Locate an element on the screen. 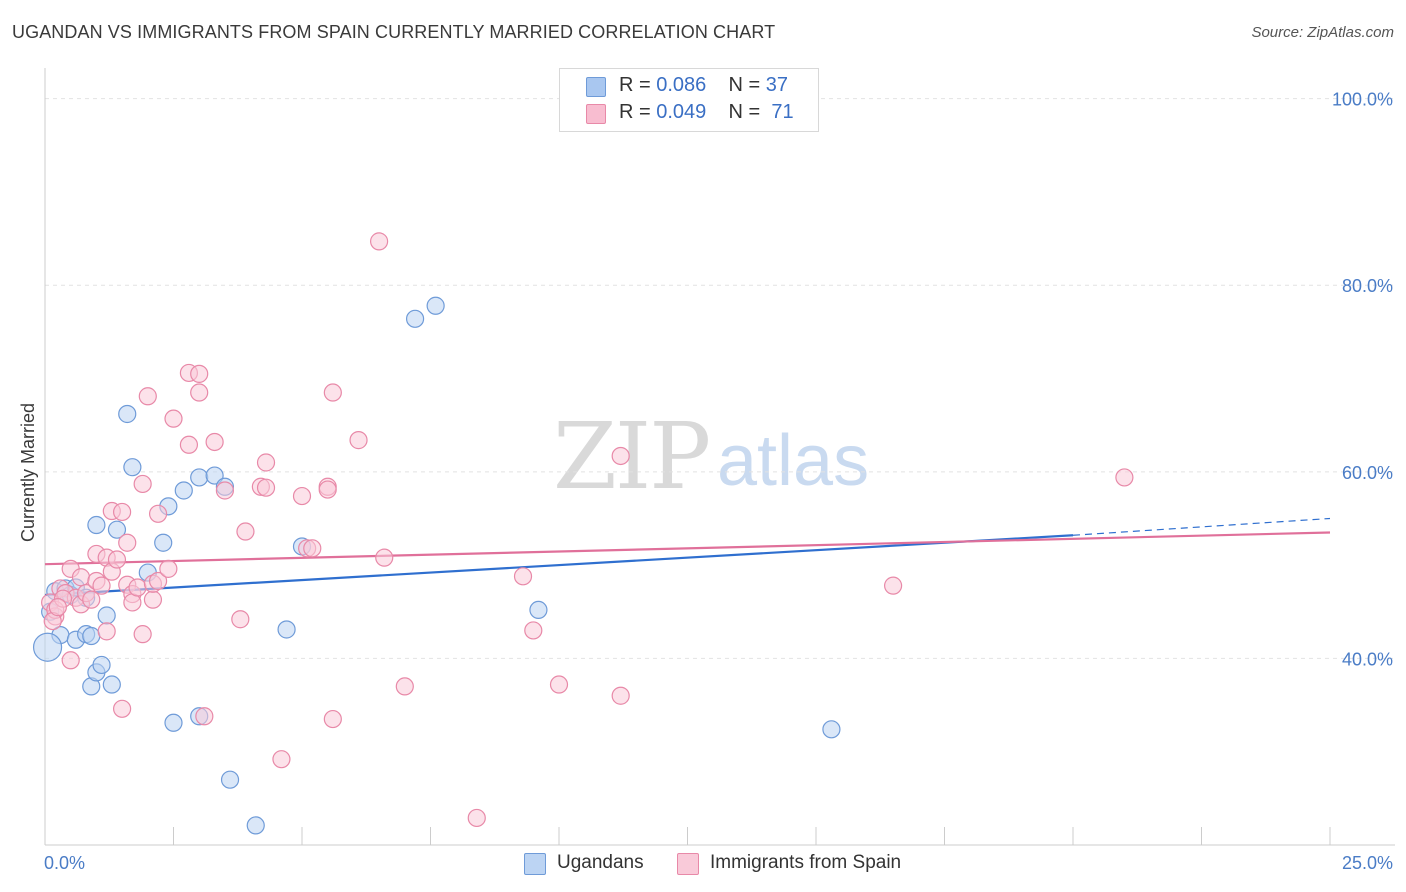 Image resolution: width=1406 pixels, height=892 pixels. correlation-legend: R = 0.086 N = 37 R = 0.049 N = 71 is located at coordinates (689, 100).